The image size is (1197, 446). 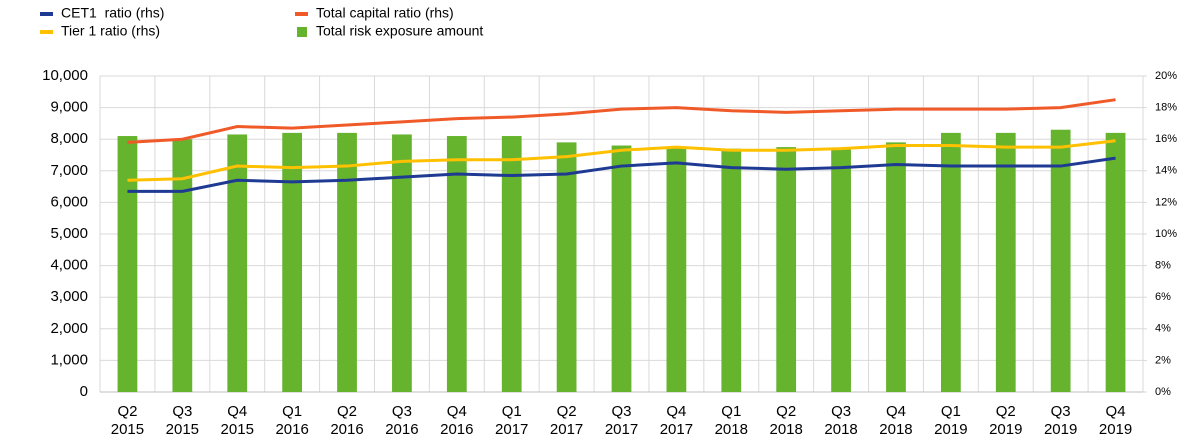 What do you see at coordinates (69, 296) in the screenshot?
I see `y-tick-label: 3,000` at bounding box center [69, 296].